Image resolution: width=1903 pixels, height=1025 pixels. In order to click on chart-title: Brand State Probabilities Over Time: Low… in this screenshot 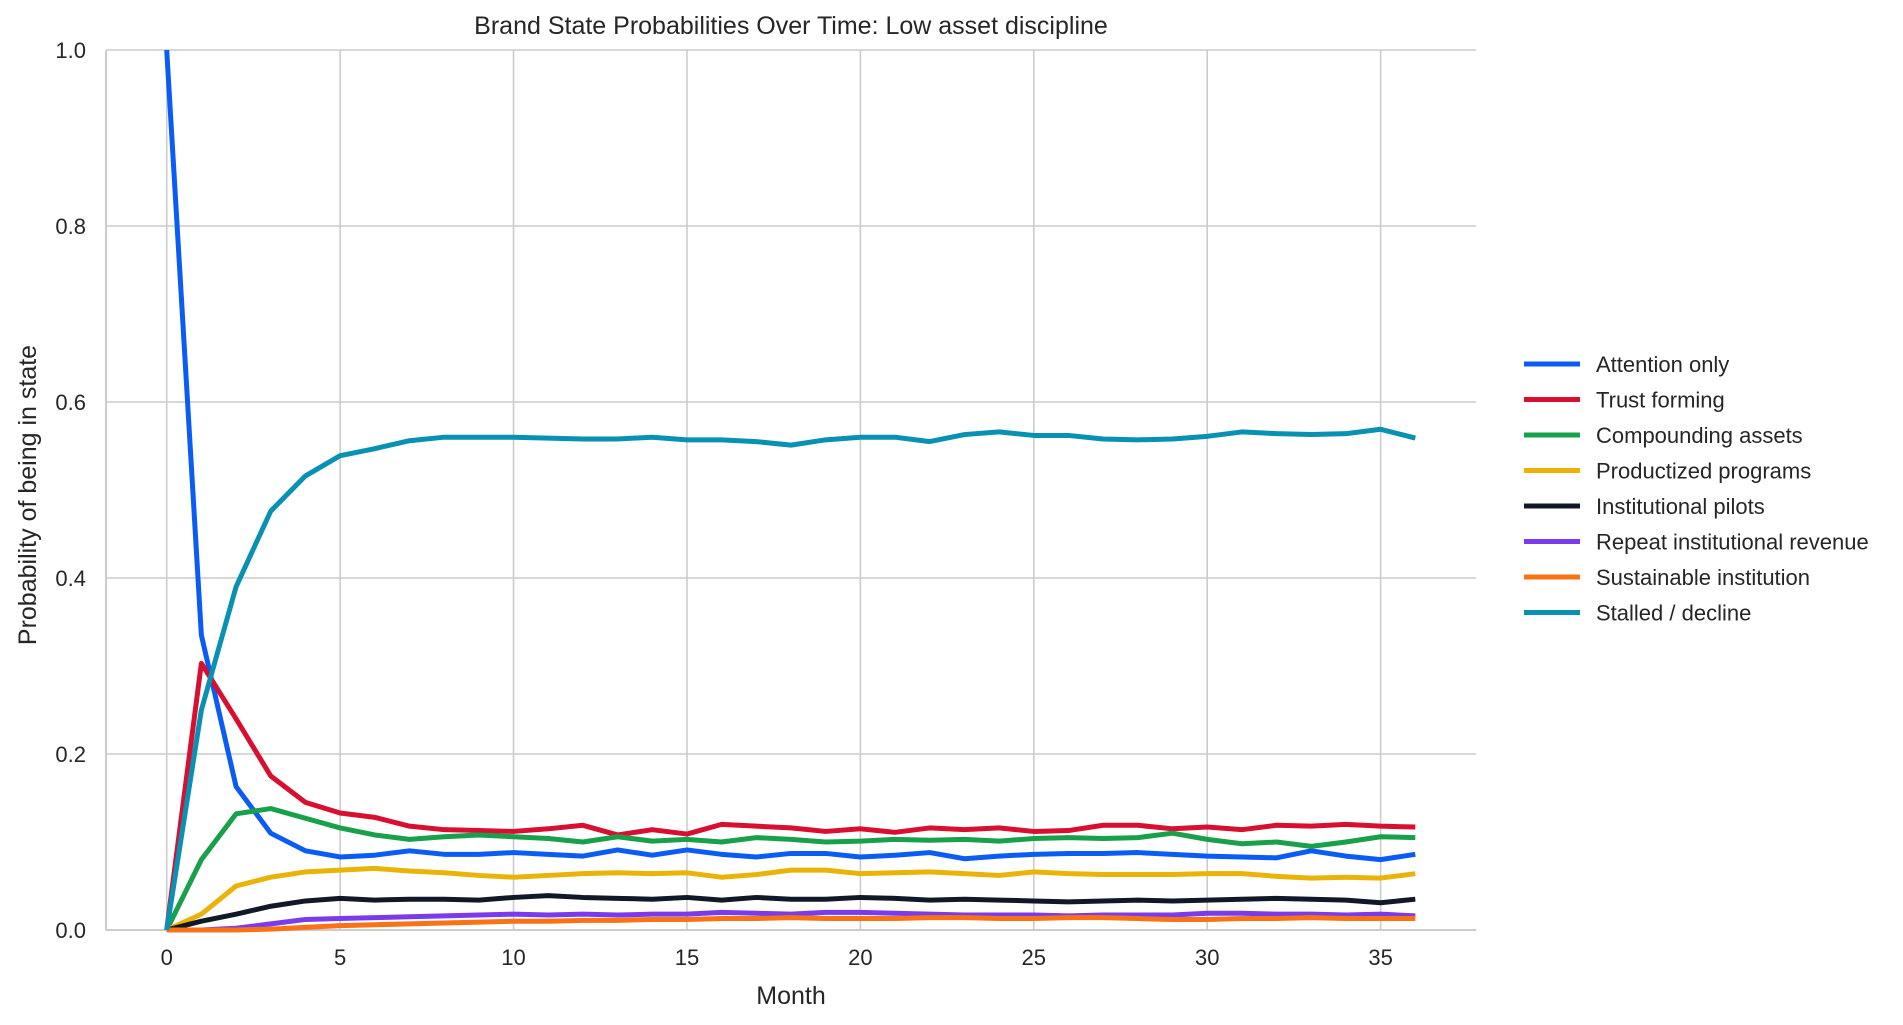, I will do `click(791, 26)`.